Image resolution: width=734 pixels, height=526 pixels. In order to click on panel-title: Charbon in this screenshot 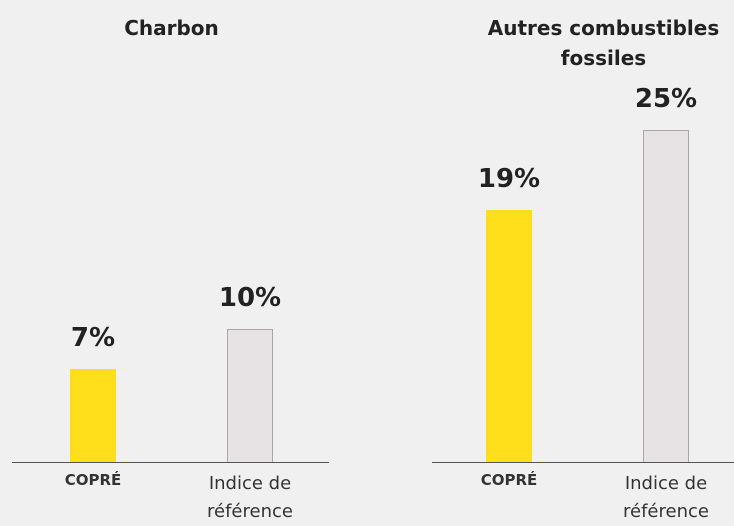, I will do `click(172, 28)`.